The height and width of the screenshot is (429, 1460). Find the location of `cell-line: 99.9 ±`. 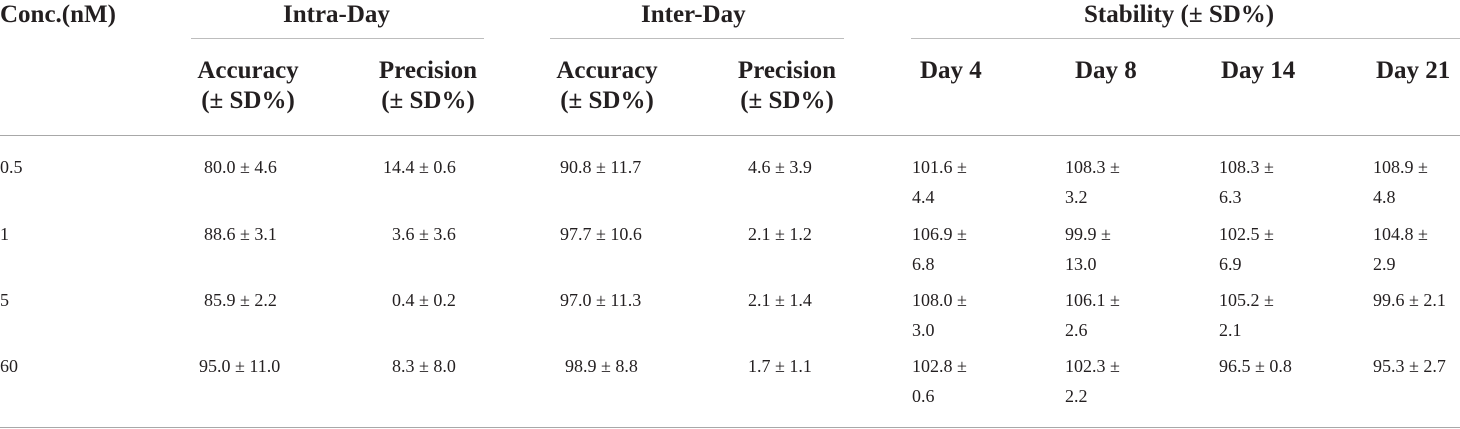

cell-line: 99.9 ± is located at coordinates (1088, 234).